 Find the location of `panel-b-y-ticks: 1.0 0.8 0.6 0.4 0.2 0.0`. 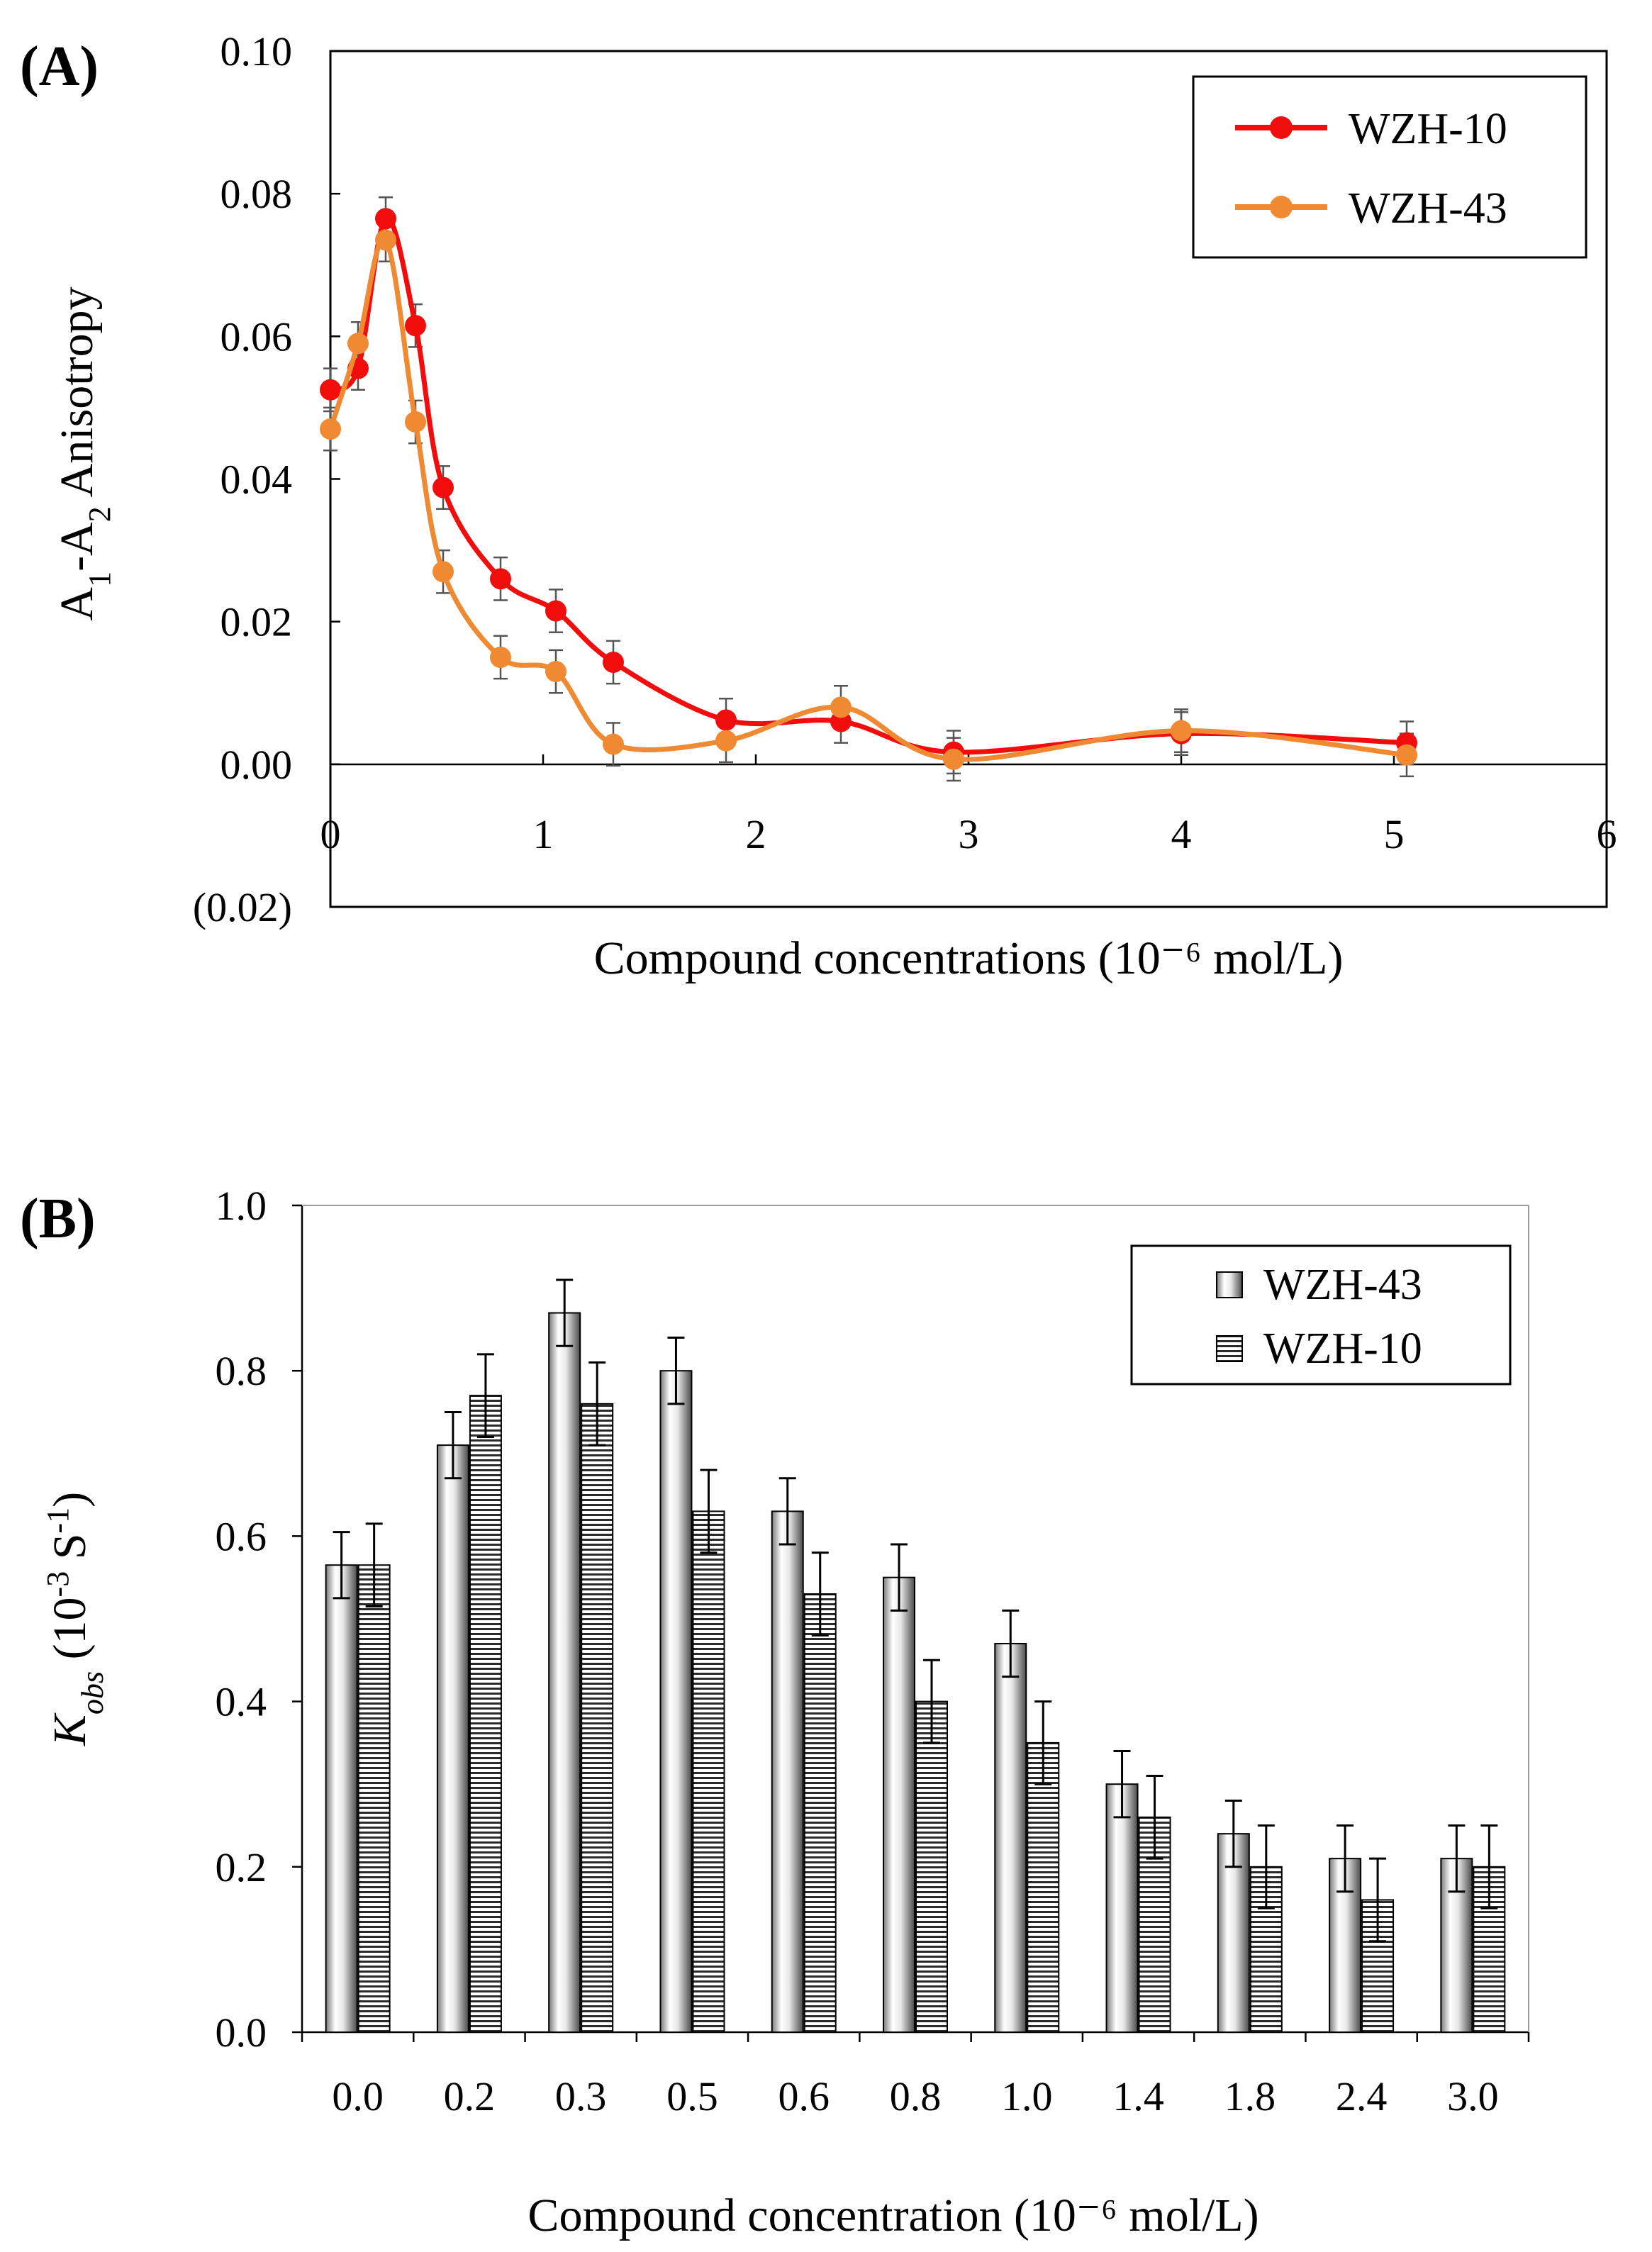

panel-b-y-ticks: 1.0 0.8 0.6 0.4 0.2 0.0 is located at coordinates (259, 1619).